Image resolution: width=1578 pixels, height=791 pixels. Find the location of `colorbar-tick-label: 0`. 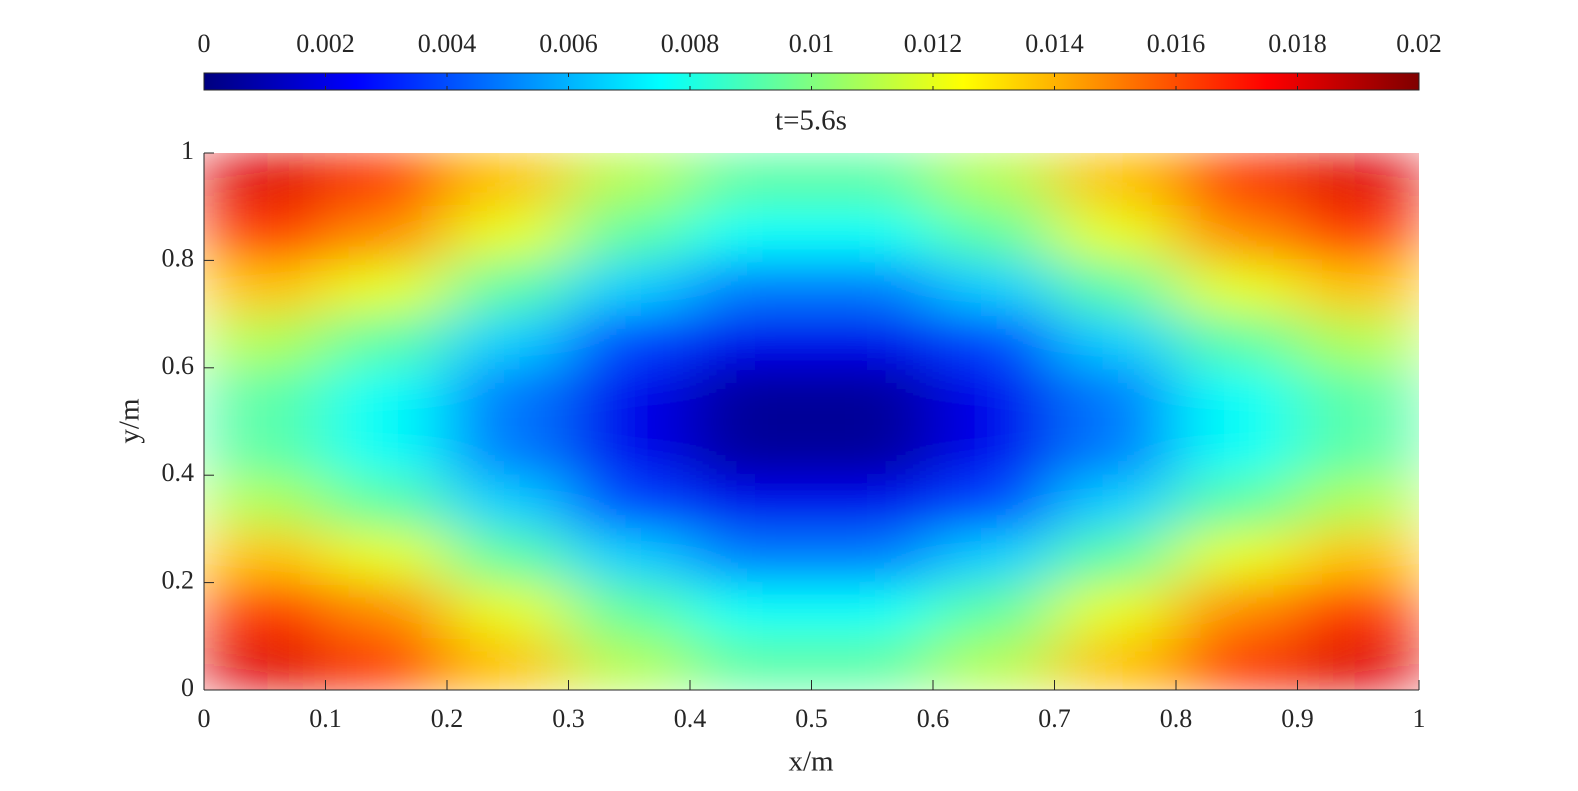

colorbar-tick-label: 0 is located at coordinates (204, 43).